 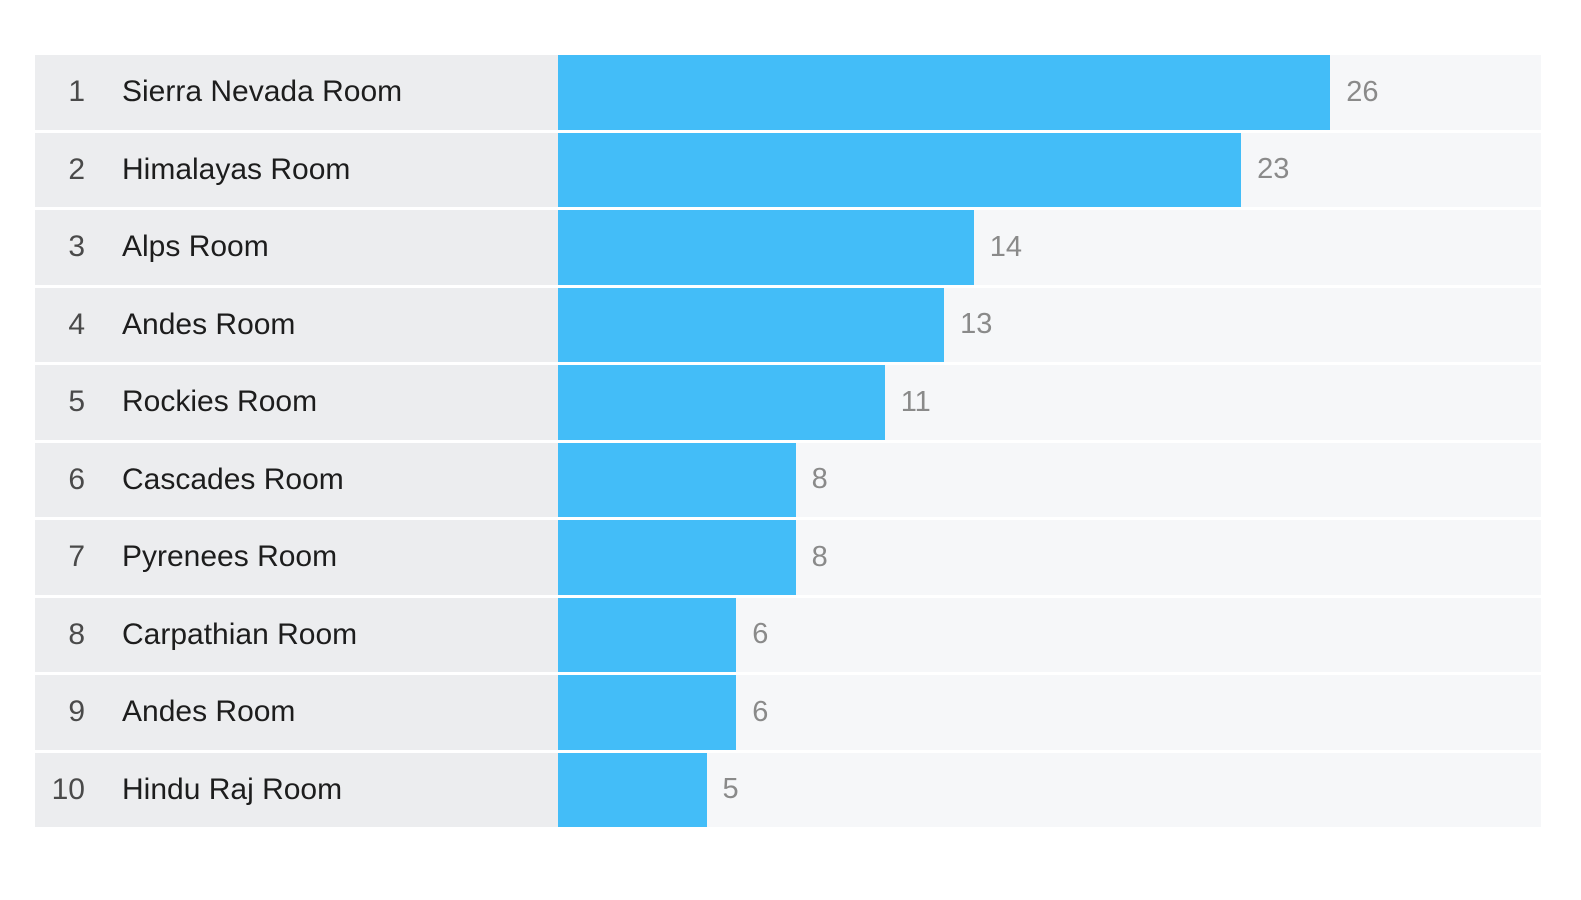 I want to click on bar-value-label: 13, so click(x=976, y=324).